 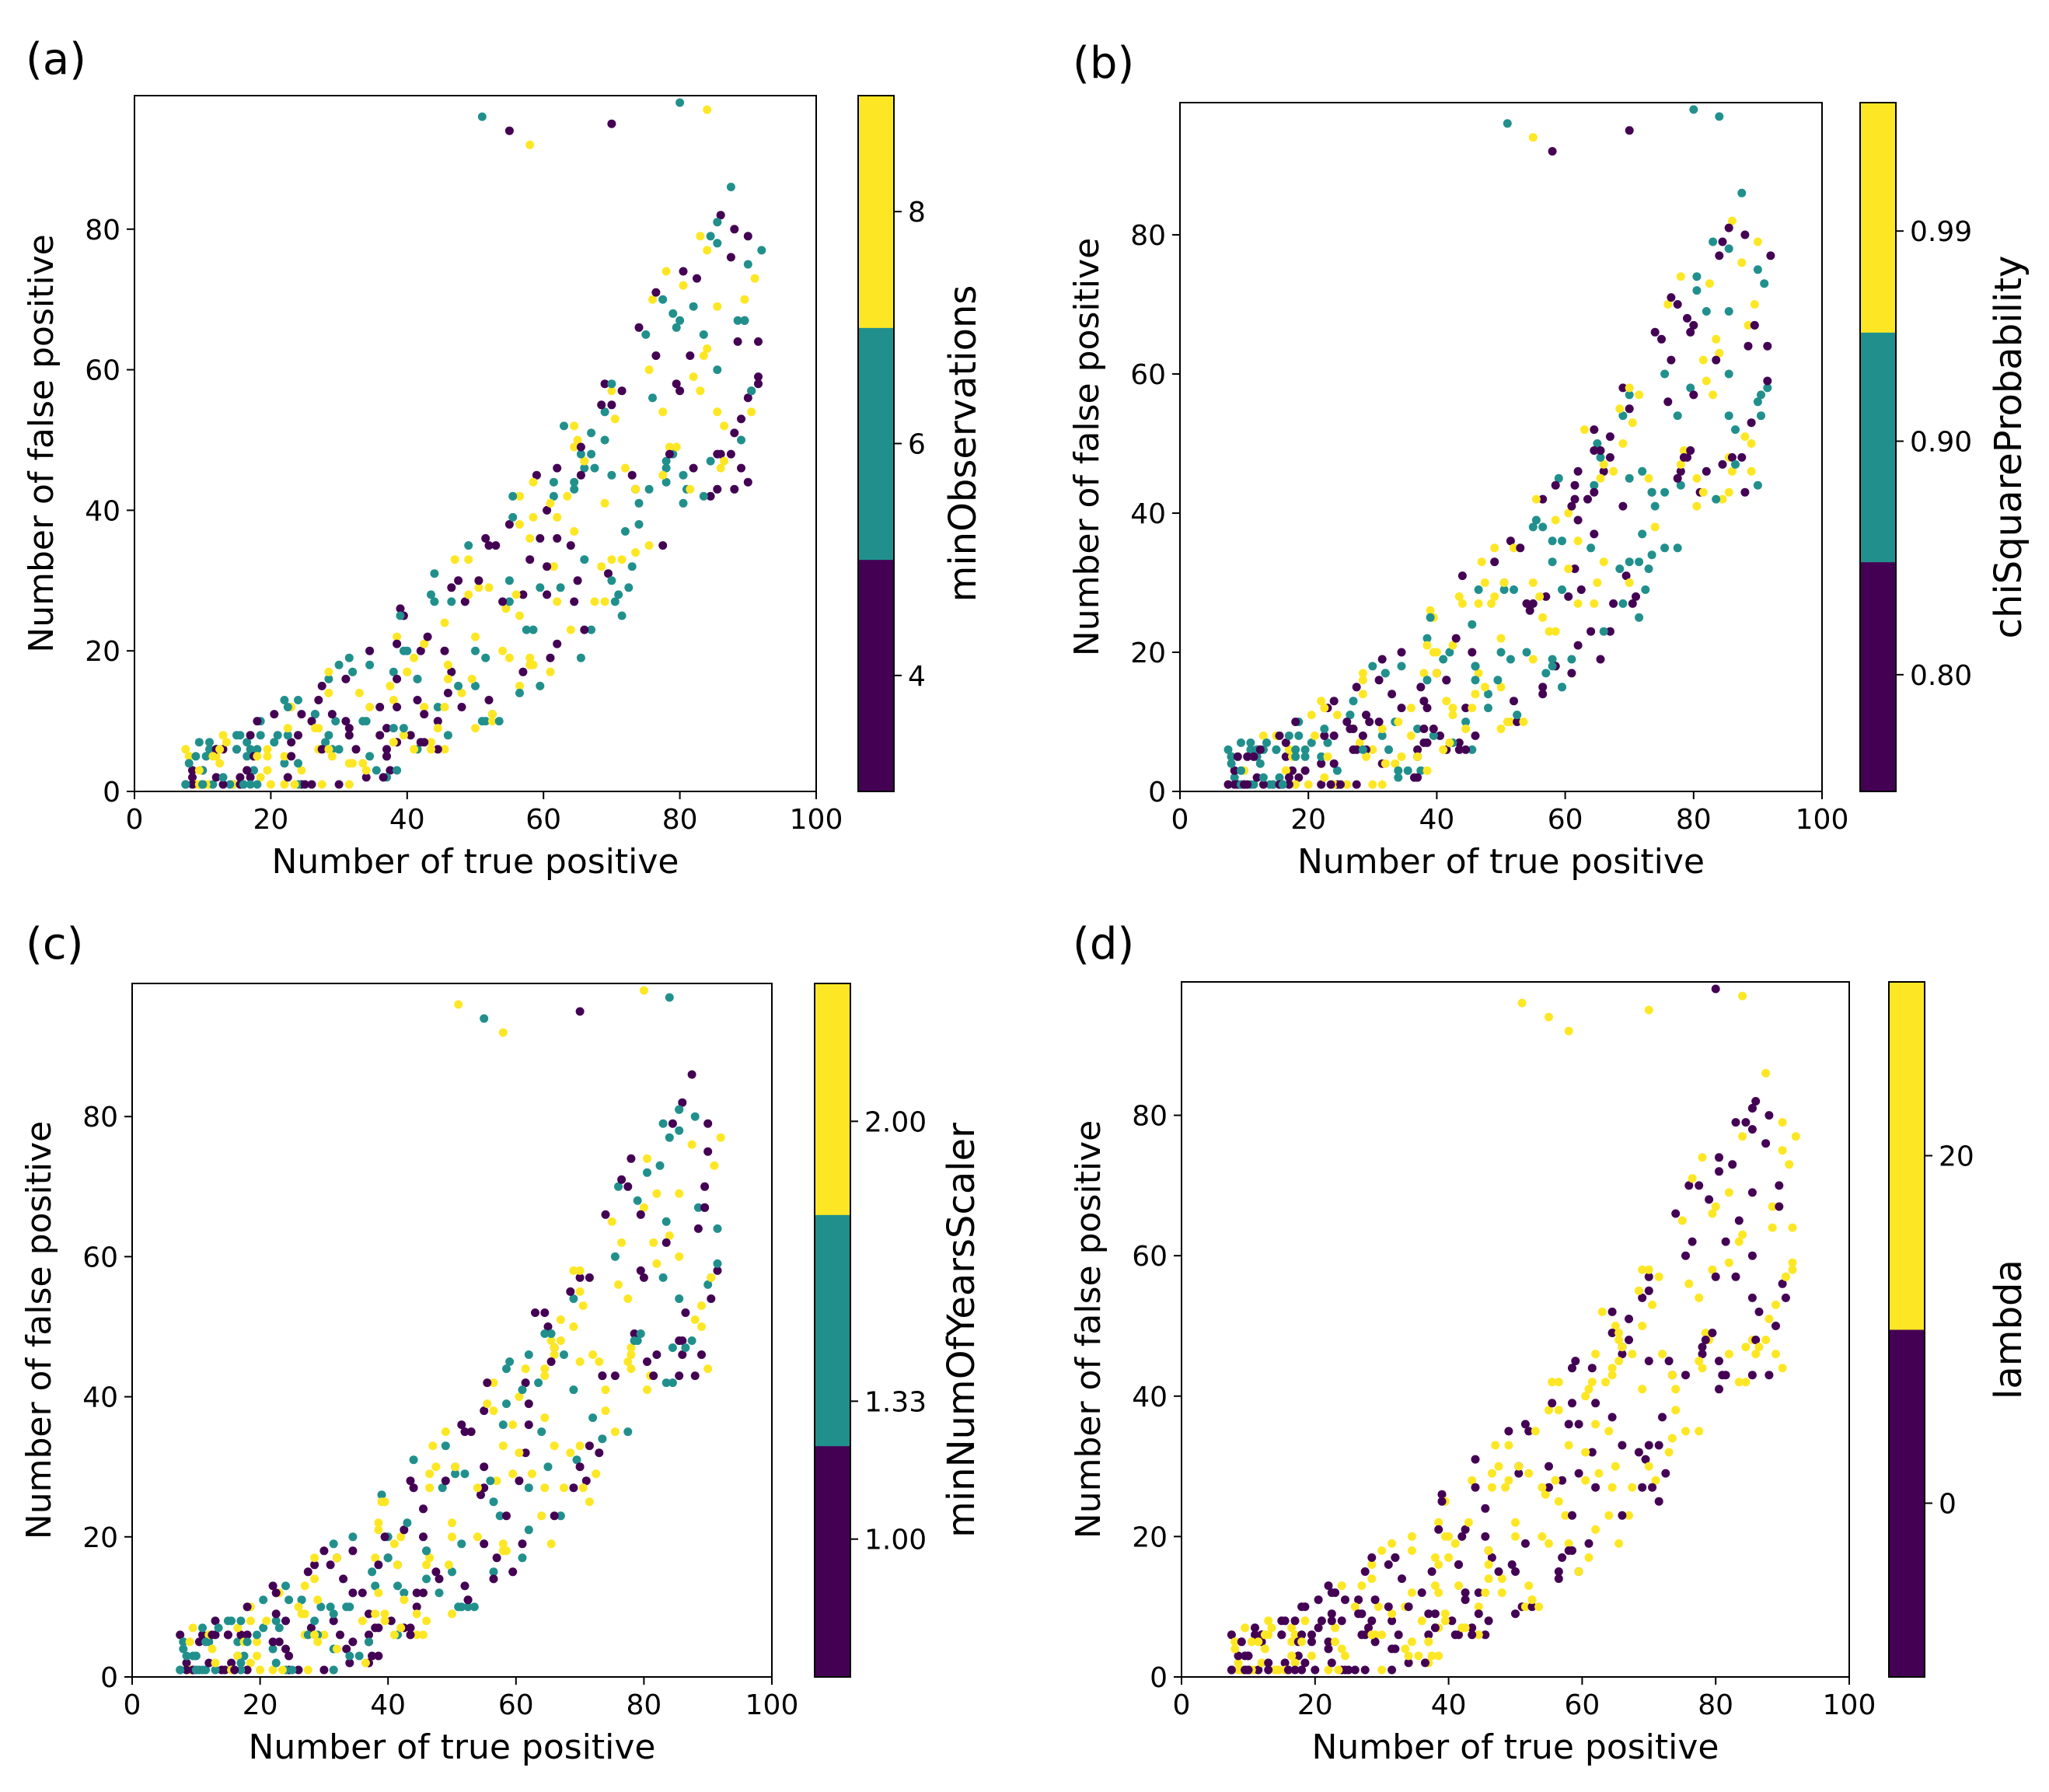 What do you see at coordinates (1515, 1747) in the screenshot?
I see `x-axis-label: Number of true positive` at bounding box center [1515, 1747].